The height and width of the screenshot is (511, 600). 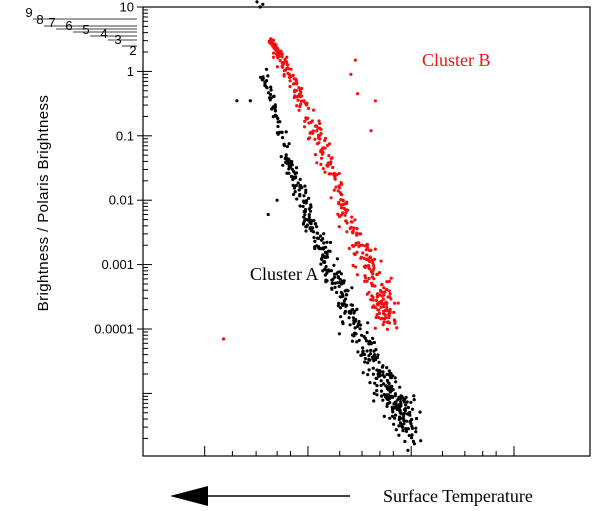 I want to click on y-minor-label: 4, so click(x=103, y=33).